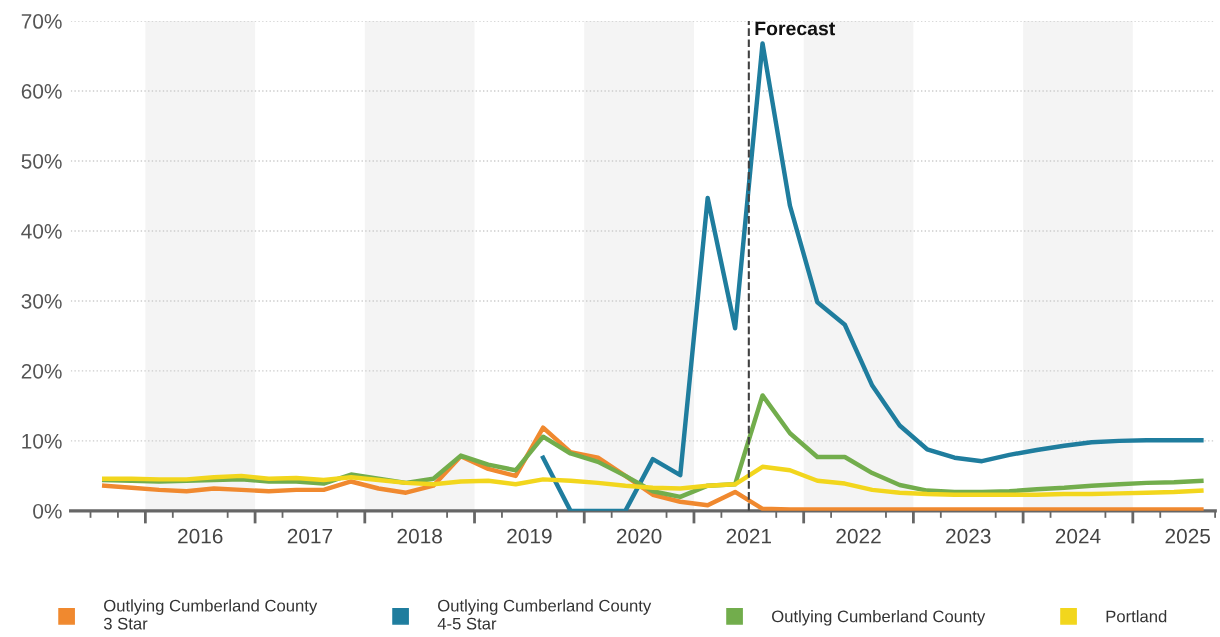 The width and height of the screenshot is (1220, 637). Describe the element at coordinates (42, 441) in the screenshot. I see `y-tick-label: 10%` at that location.